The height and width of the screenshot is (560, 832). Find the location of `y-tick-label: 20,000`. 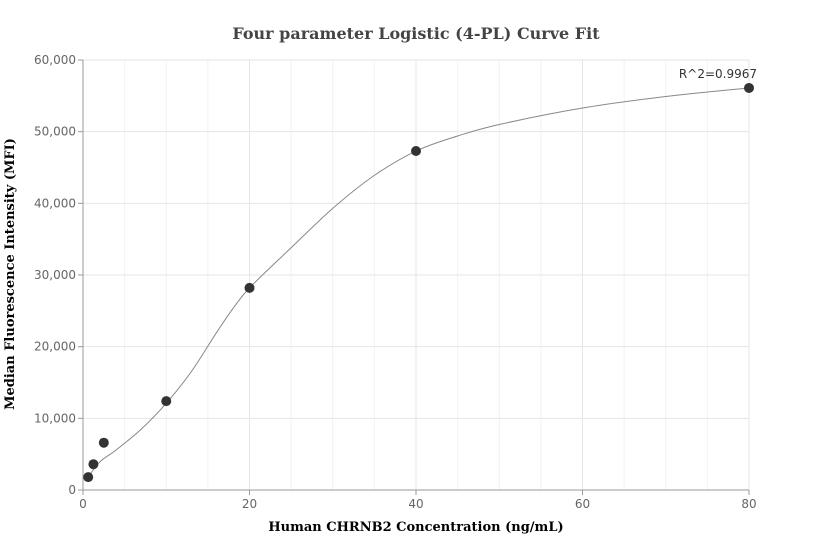

y-tick-label: 20,000 is located at coordinates (55, 347).